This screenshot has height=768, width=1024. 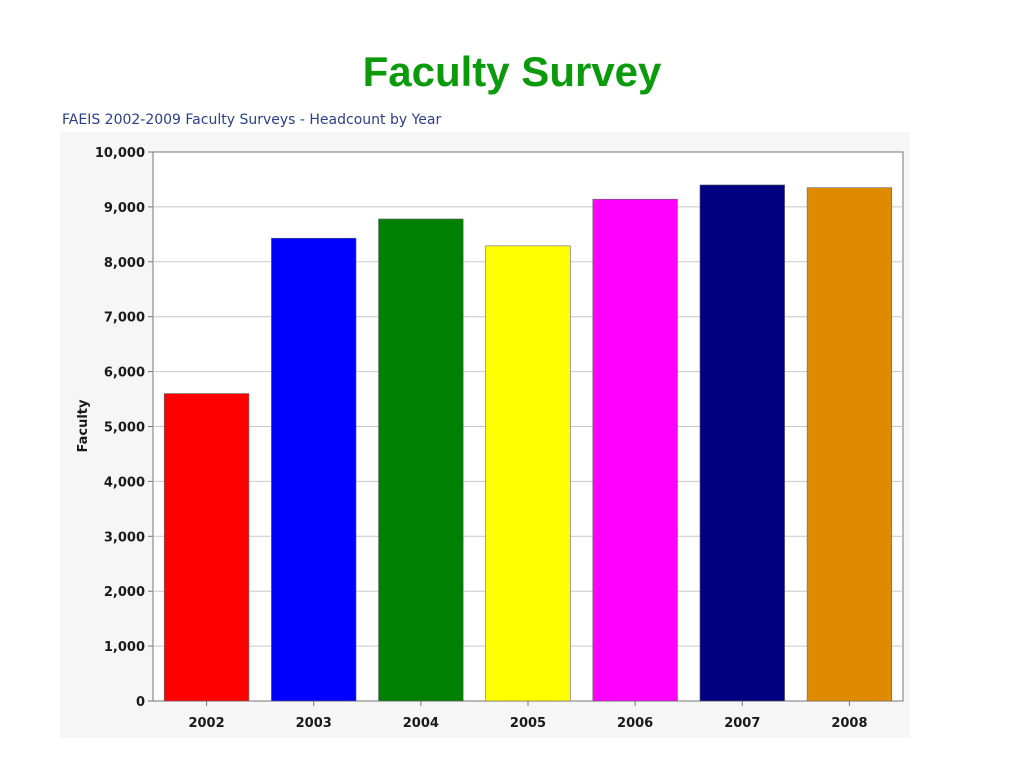 I want to click on x-tick-label: 2002, so click(x=206, y=723).